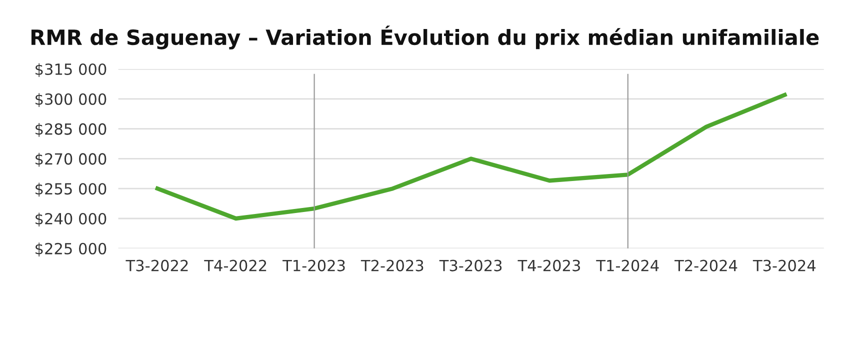  Describe the element at coordinates (784, 266) in the screenshot. I see `x-tick-label: T3-2024` at that location.